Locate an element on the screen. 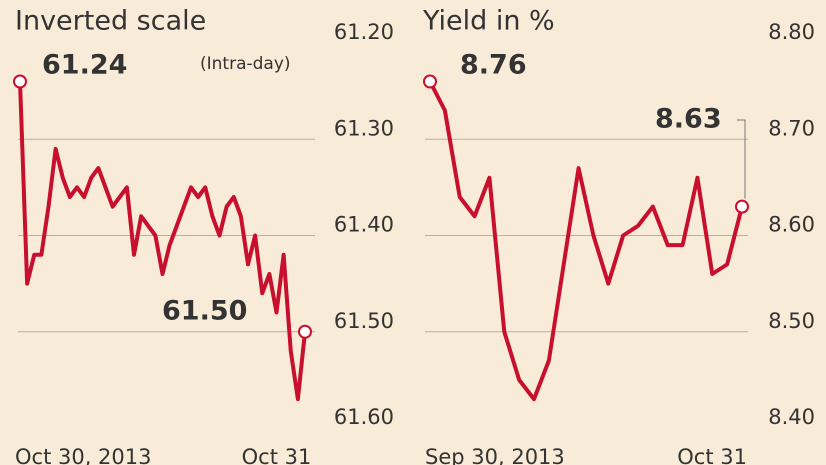 Image resolution: width=826 pixels, height=465 pixels. annotation: 61.24 is located at coordinates (84, 65).